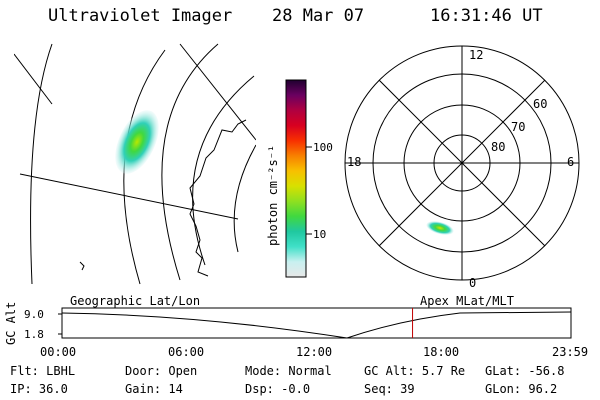 This screenshot has height=400, width=600. I want to click on timeline-y-tick-max: 9.0, so click(34, 314).